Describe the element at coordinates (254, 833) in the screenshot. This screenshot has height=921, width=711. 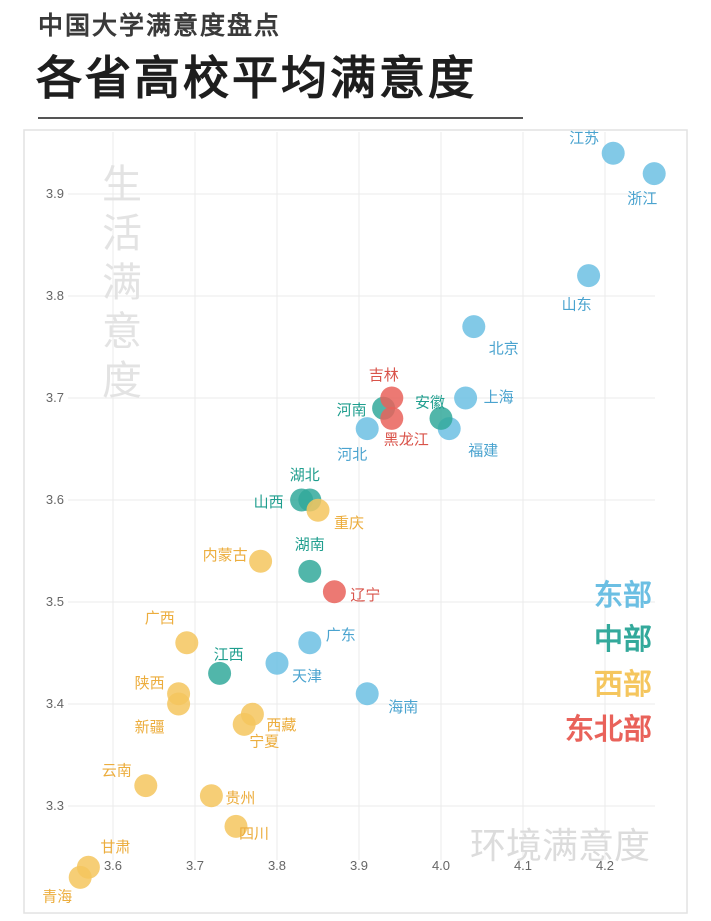
I see `point-label: 四川` at that location.